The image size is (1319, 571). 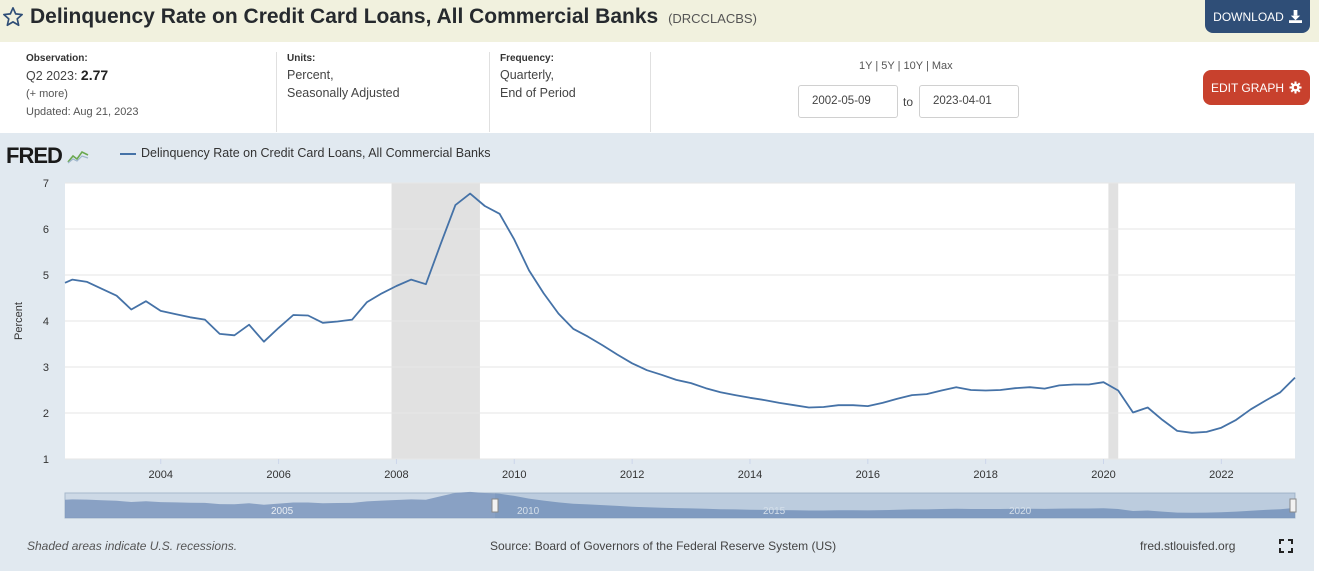 I want to click on x-tick-label: 2018, so click(x=985, y=475).